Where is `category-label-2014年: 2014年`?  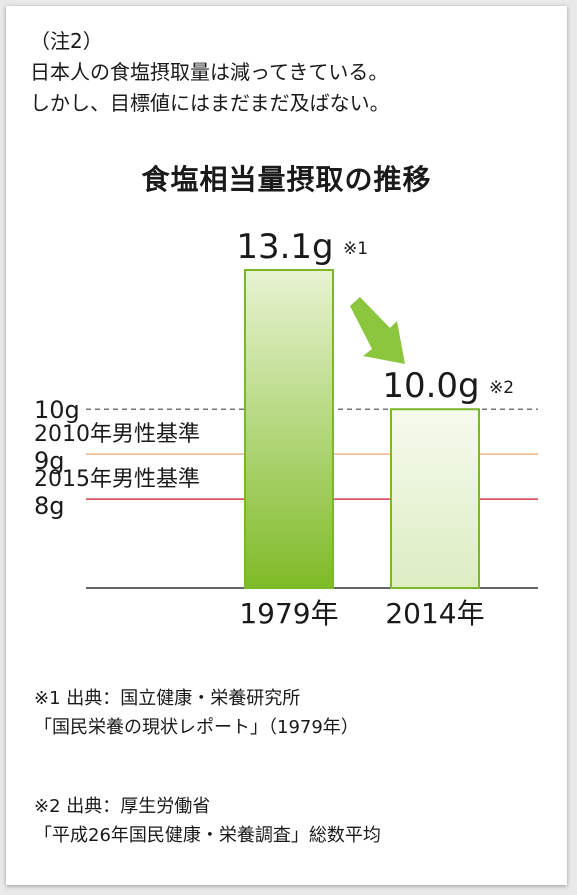 category-label-2014年: 2014年 is located at coordinates (434, 613).